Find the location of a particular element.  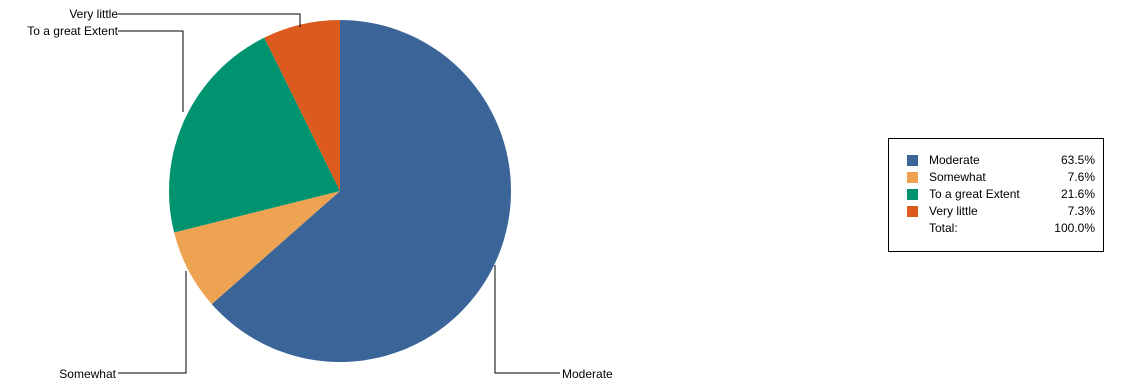

legend-value: 7.3% is located at coordinates (1081, 211).